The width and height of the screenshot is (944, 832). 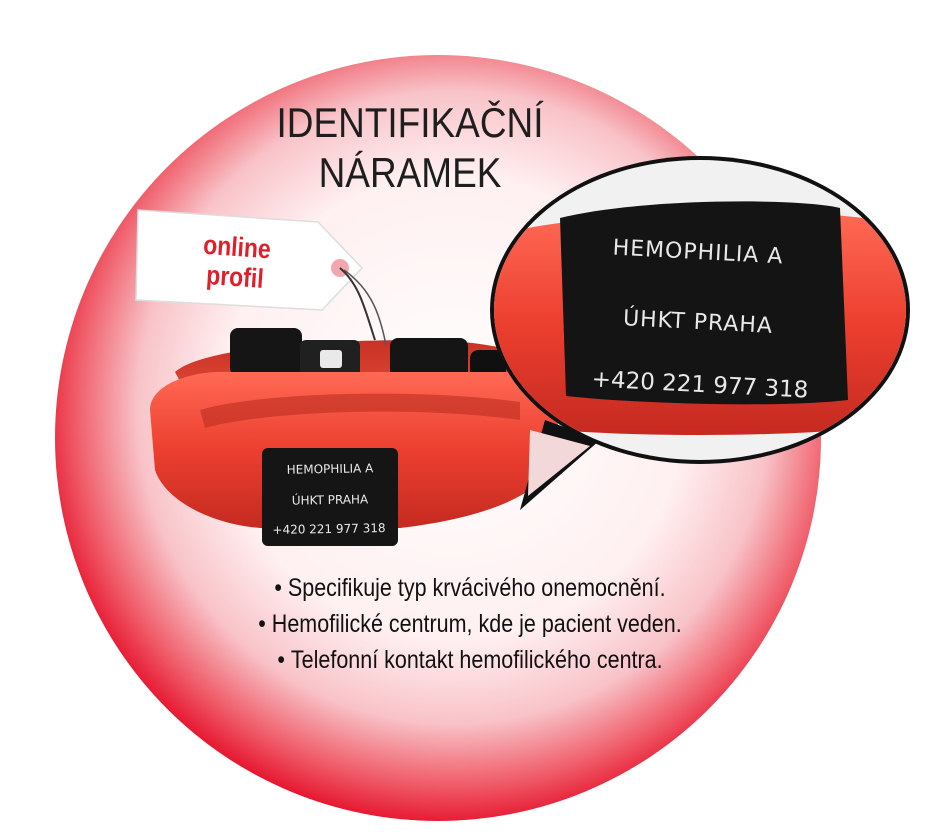 I want to click on price-tag-icon, so click(x=261, y=277).